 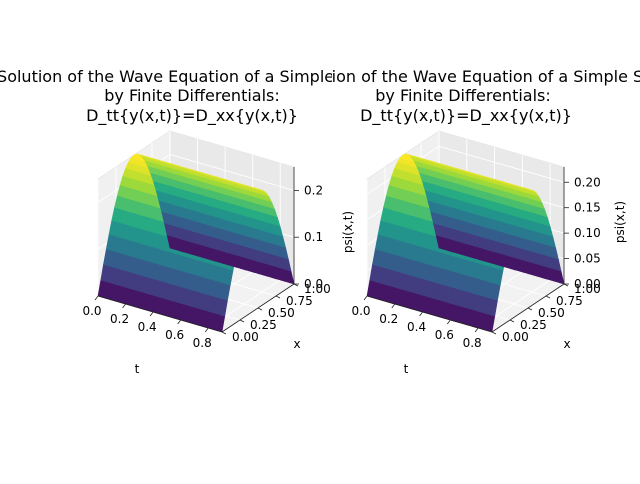 What do you see at coordinates (313, 190) in the screenshot?
I see `z-tick-label: 0.2` at bounding box center [313, 190].